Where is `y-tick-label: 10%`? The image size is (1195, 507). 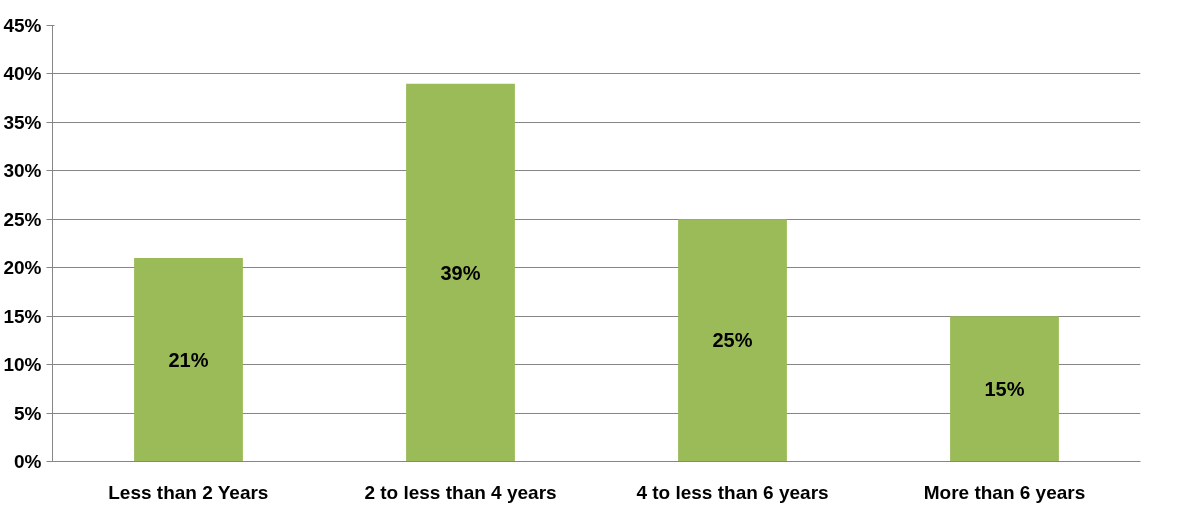
y-tick-label: 10% is located at coordinates (22, 365).